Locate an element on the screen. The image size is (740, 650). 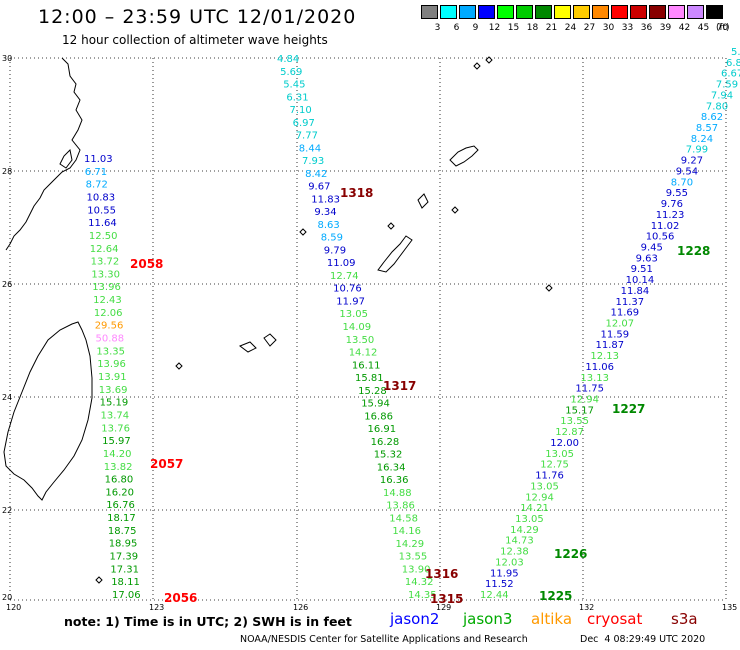
satellite-jason3: jason3 is located at coordinates (488, 619).